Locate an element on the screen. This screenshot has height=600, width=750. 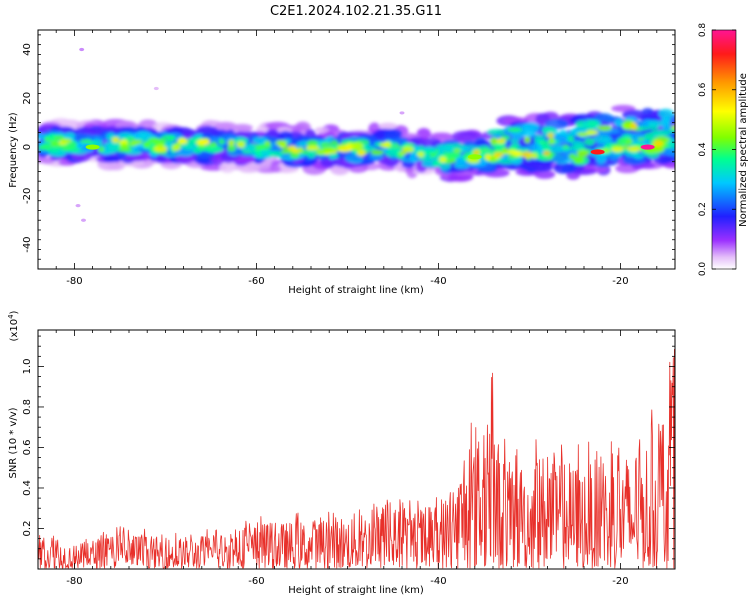
y-tick-label: 0 is located at coordinates (27, 147).